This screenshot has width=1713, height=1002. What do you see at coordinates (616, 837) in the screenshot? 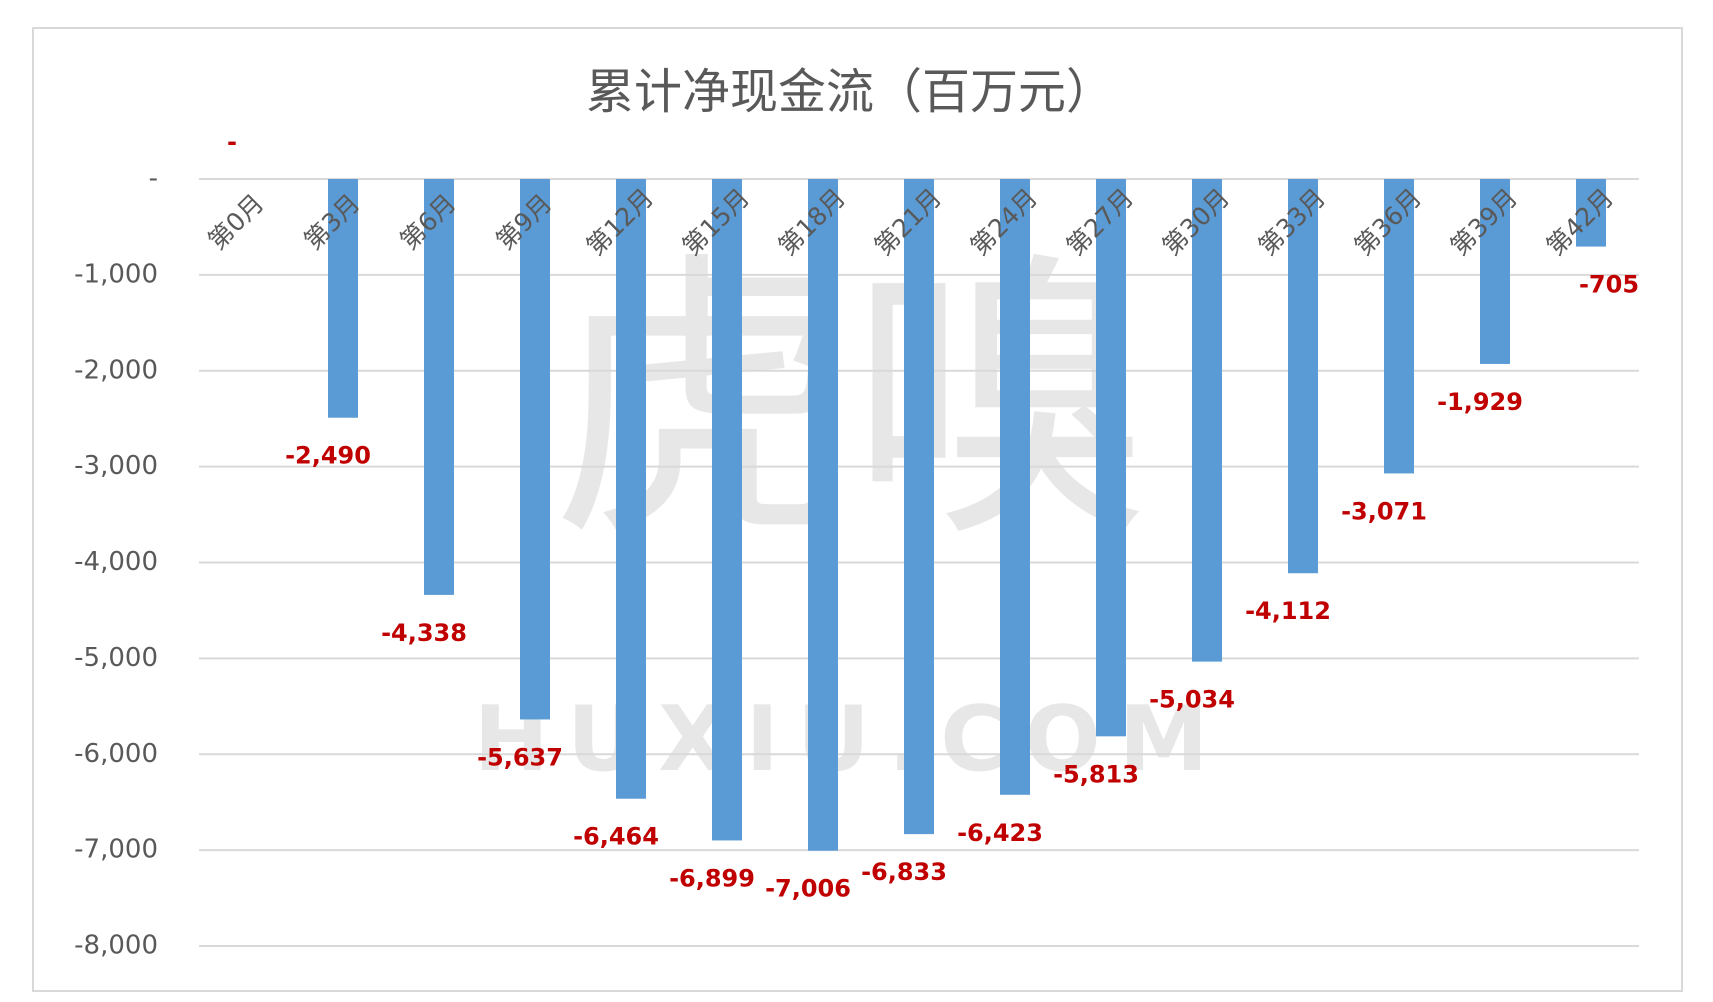
I see `value-label: -6,464` at bounding box center [616, 837].